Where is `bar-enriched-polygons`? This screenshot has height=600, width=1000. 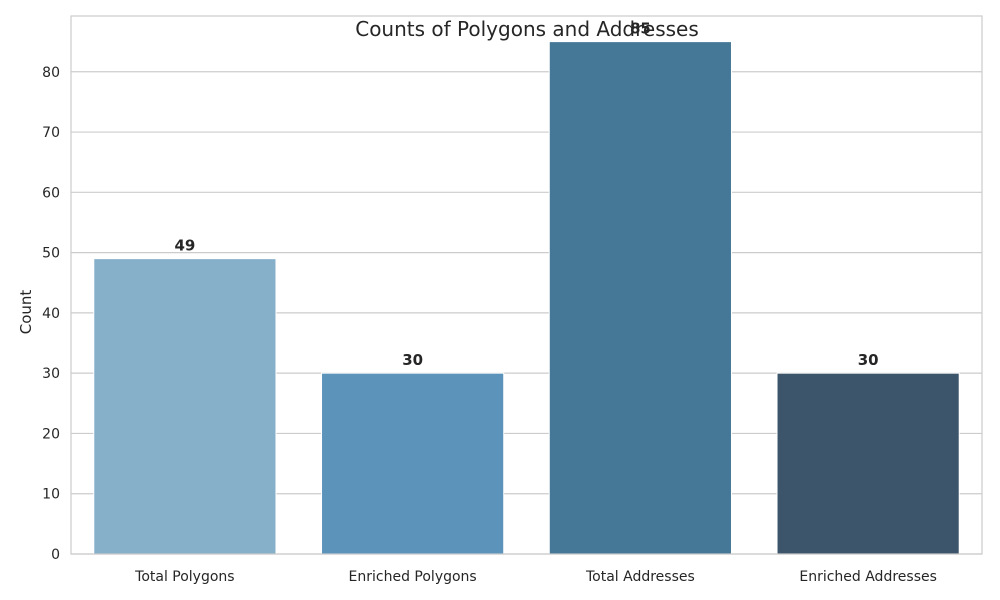 bar-enriched-polygons is located at coordinates (413, 463).